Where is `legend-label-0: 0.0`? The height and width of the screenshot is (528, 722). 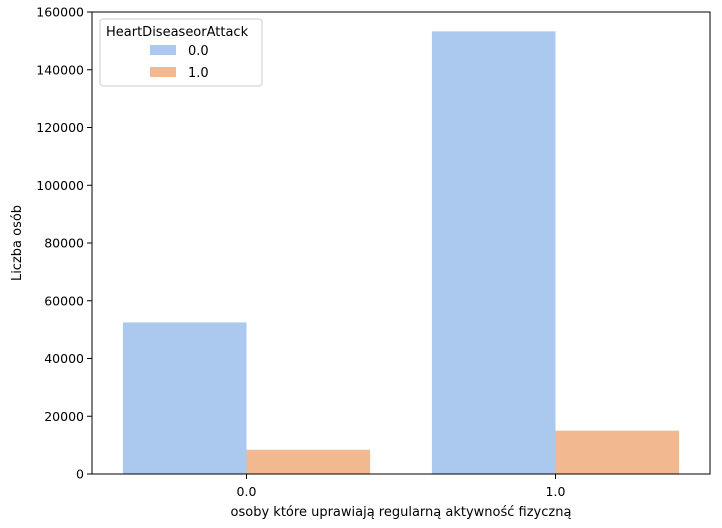 legend-label-0: 0.0 is located at coordinates (198, 51).